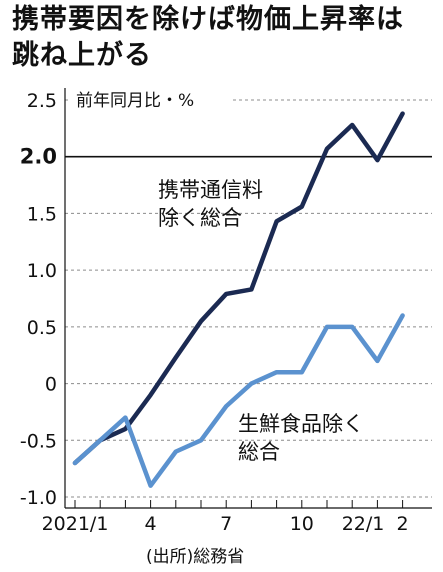  Describe the element at coordinates (75, 524) in the screenshot. I see `x-tick-label: 2021/1` at that location.